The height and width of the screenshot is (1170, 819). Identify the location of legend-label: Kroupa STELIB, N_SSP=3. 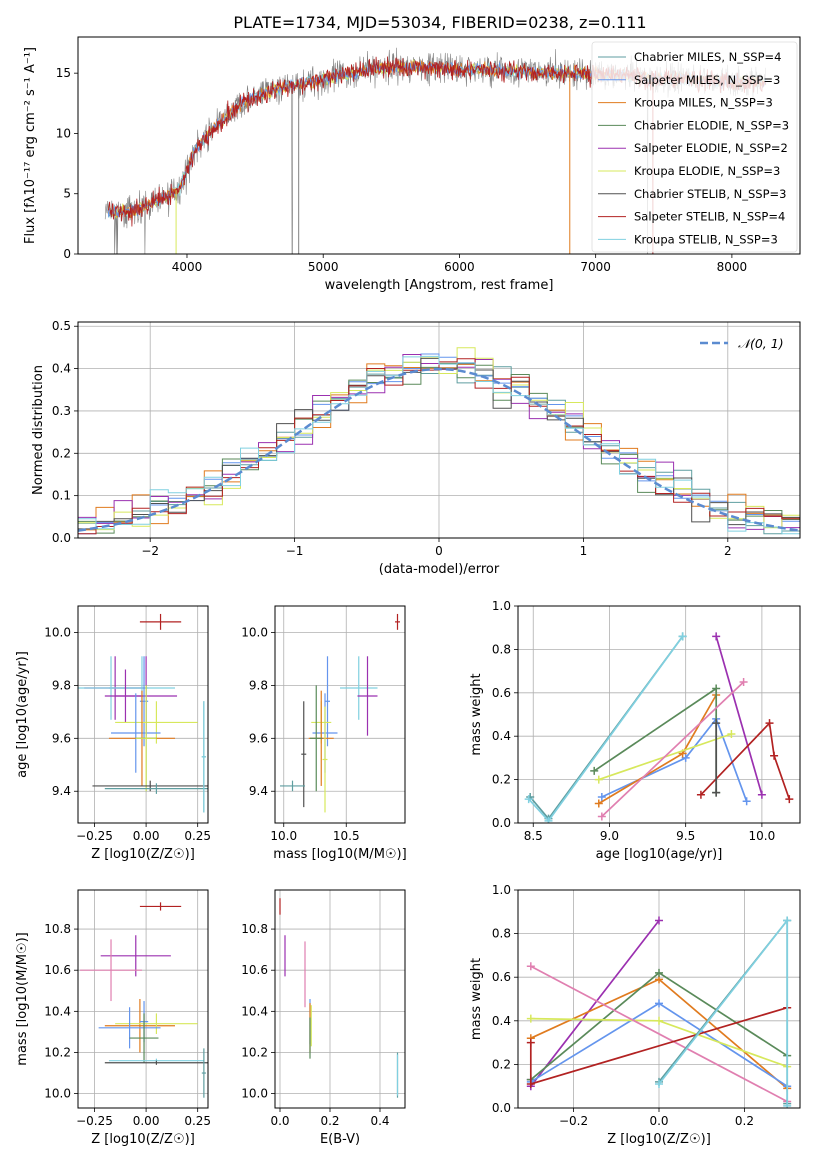
(706, 239).